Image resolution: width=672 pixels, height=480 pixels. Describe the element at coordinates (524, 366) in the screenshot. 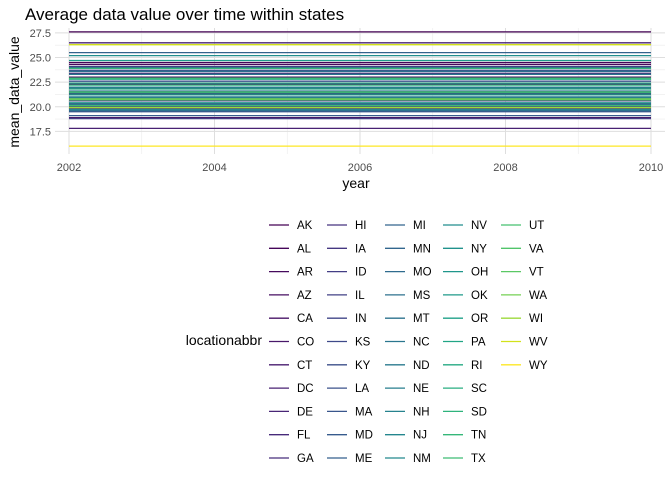

I see `legend-item-wy: WY` at that location.